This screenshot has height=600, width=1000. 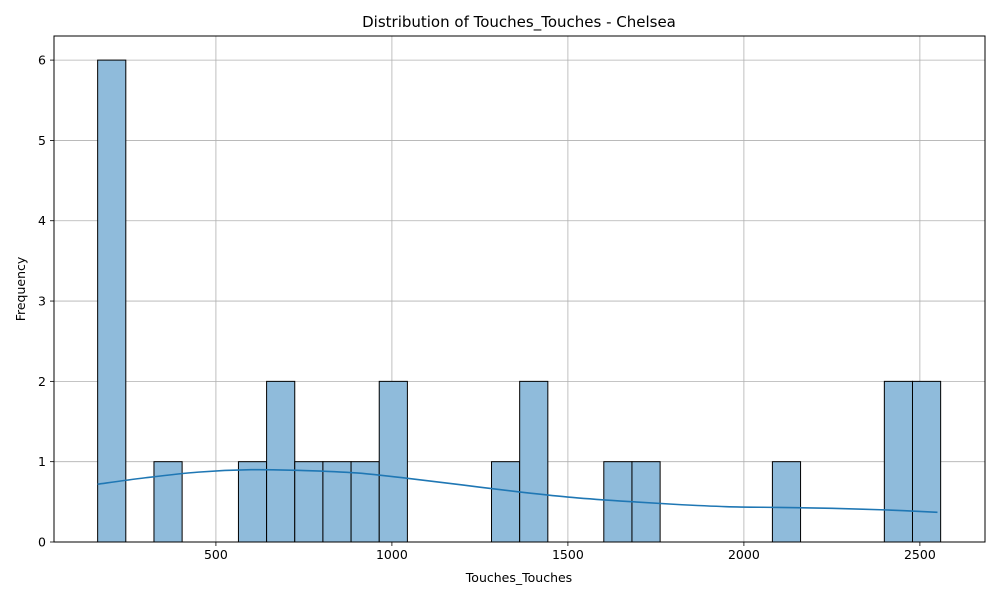 What do you see at coordinates (920, 554) in the screenshot?
I see `x-tick-label: 2500` at bounding box center [920, 554].